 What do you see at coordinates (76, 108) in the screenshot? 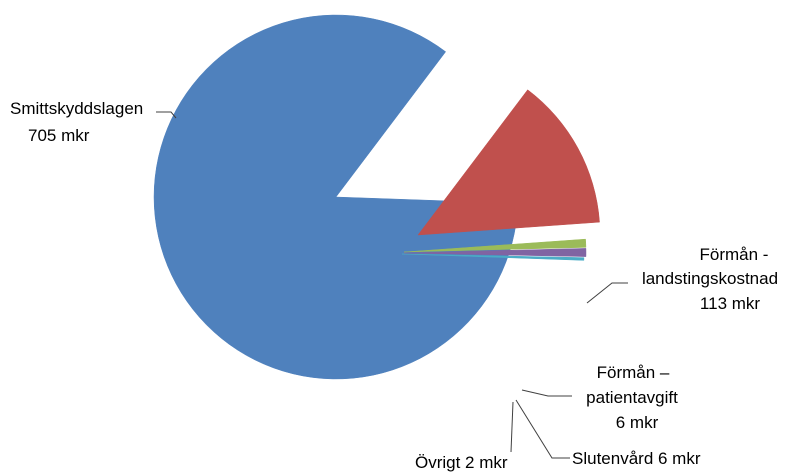
I see `label-smittskyddslagen-name: Smittskyddslagen` at bounding box center [76, 108].